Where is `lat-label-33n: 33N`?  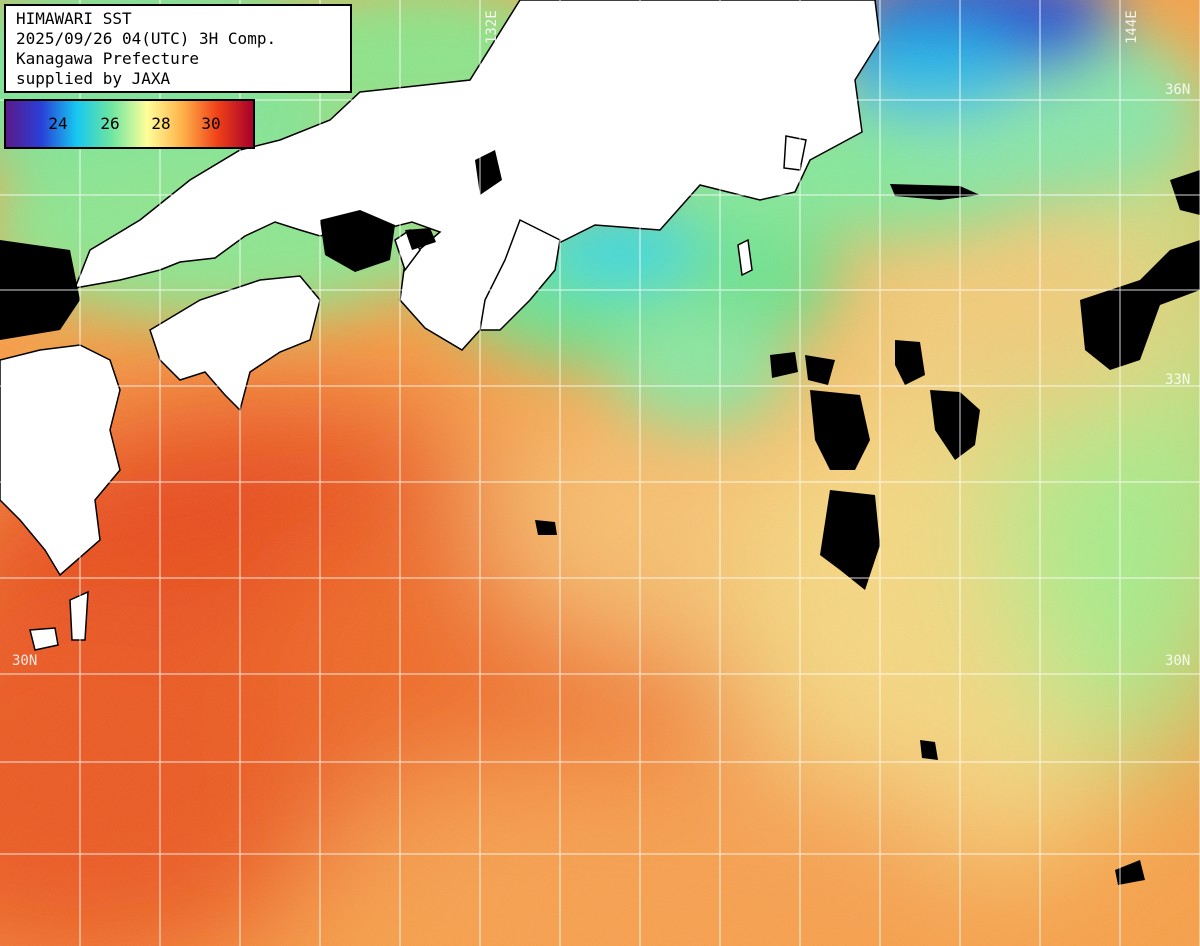 lat-label-33n: 33N is located at coordinates (1178, 380).